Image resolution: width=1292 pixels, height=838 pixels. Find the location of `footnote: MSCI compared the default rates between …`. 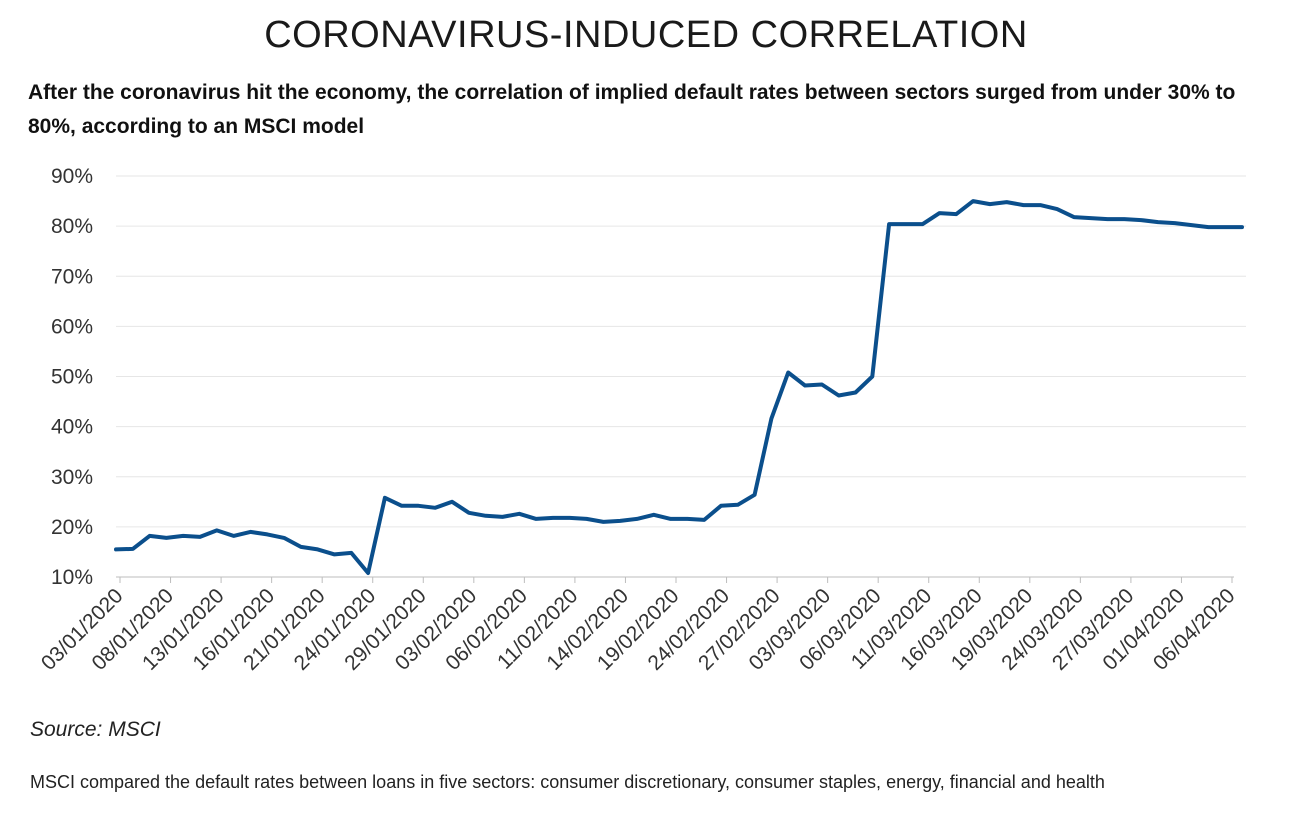

footnote: MSCI compared the default rates between … is located at coordinates (567, 782).